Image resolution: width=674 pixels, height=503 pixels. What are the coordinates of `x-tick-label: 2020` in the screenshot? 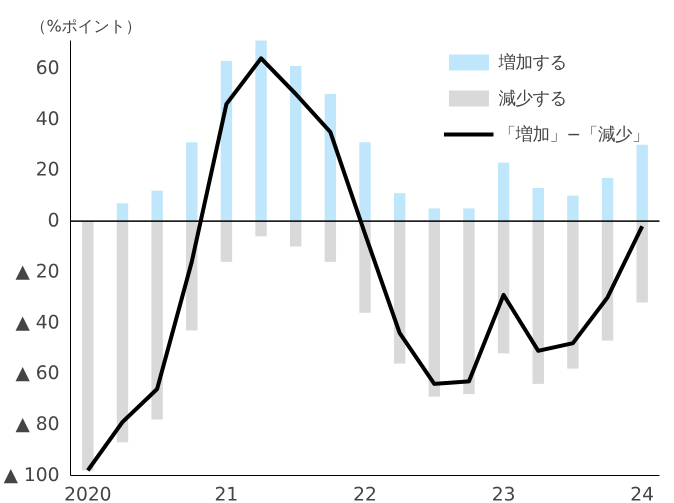 It's located at (88, 493).